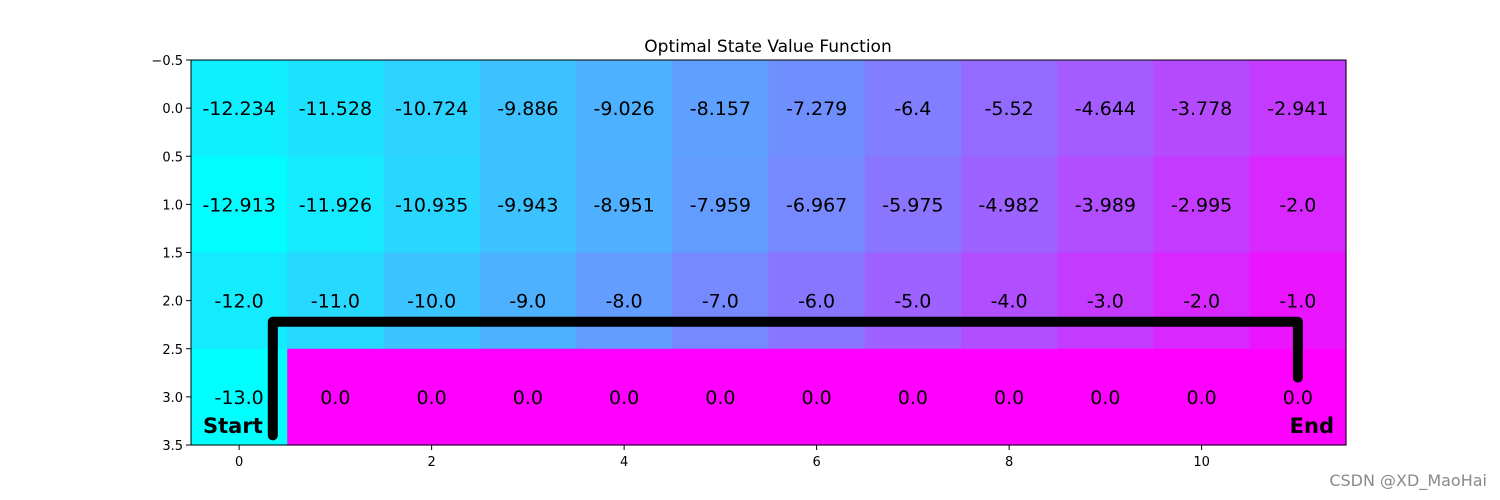  What do you see at coordinates (172, 157) in the screenshot?
I see `y-tick-label: 0.5` at bounding box center [172, 157].